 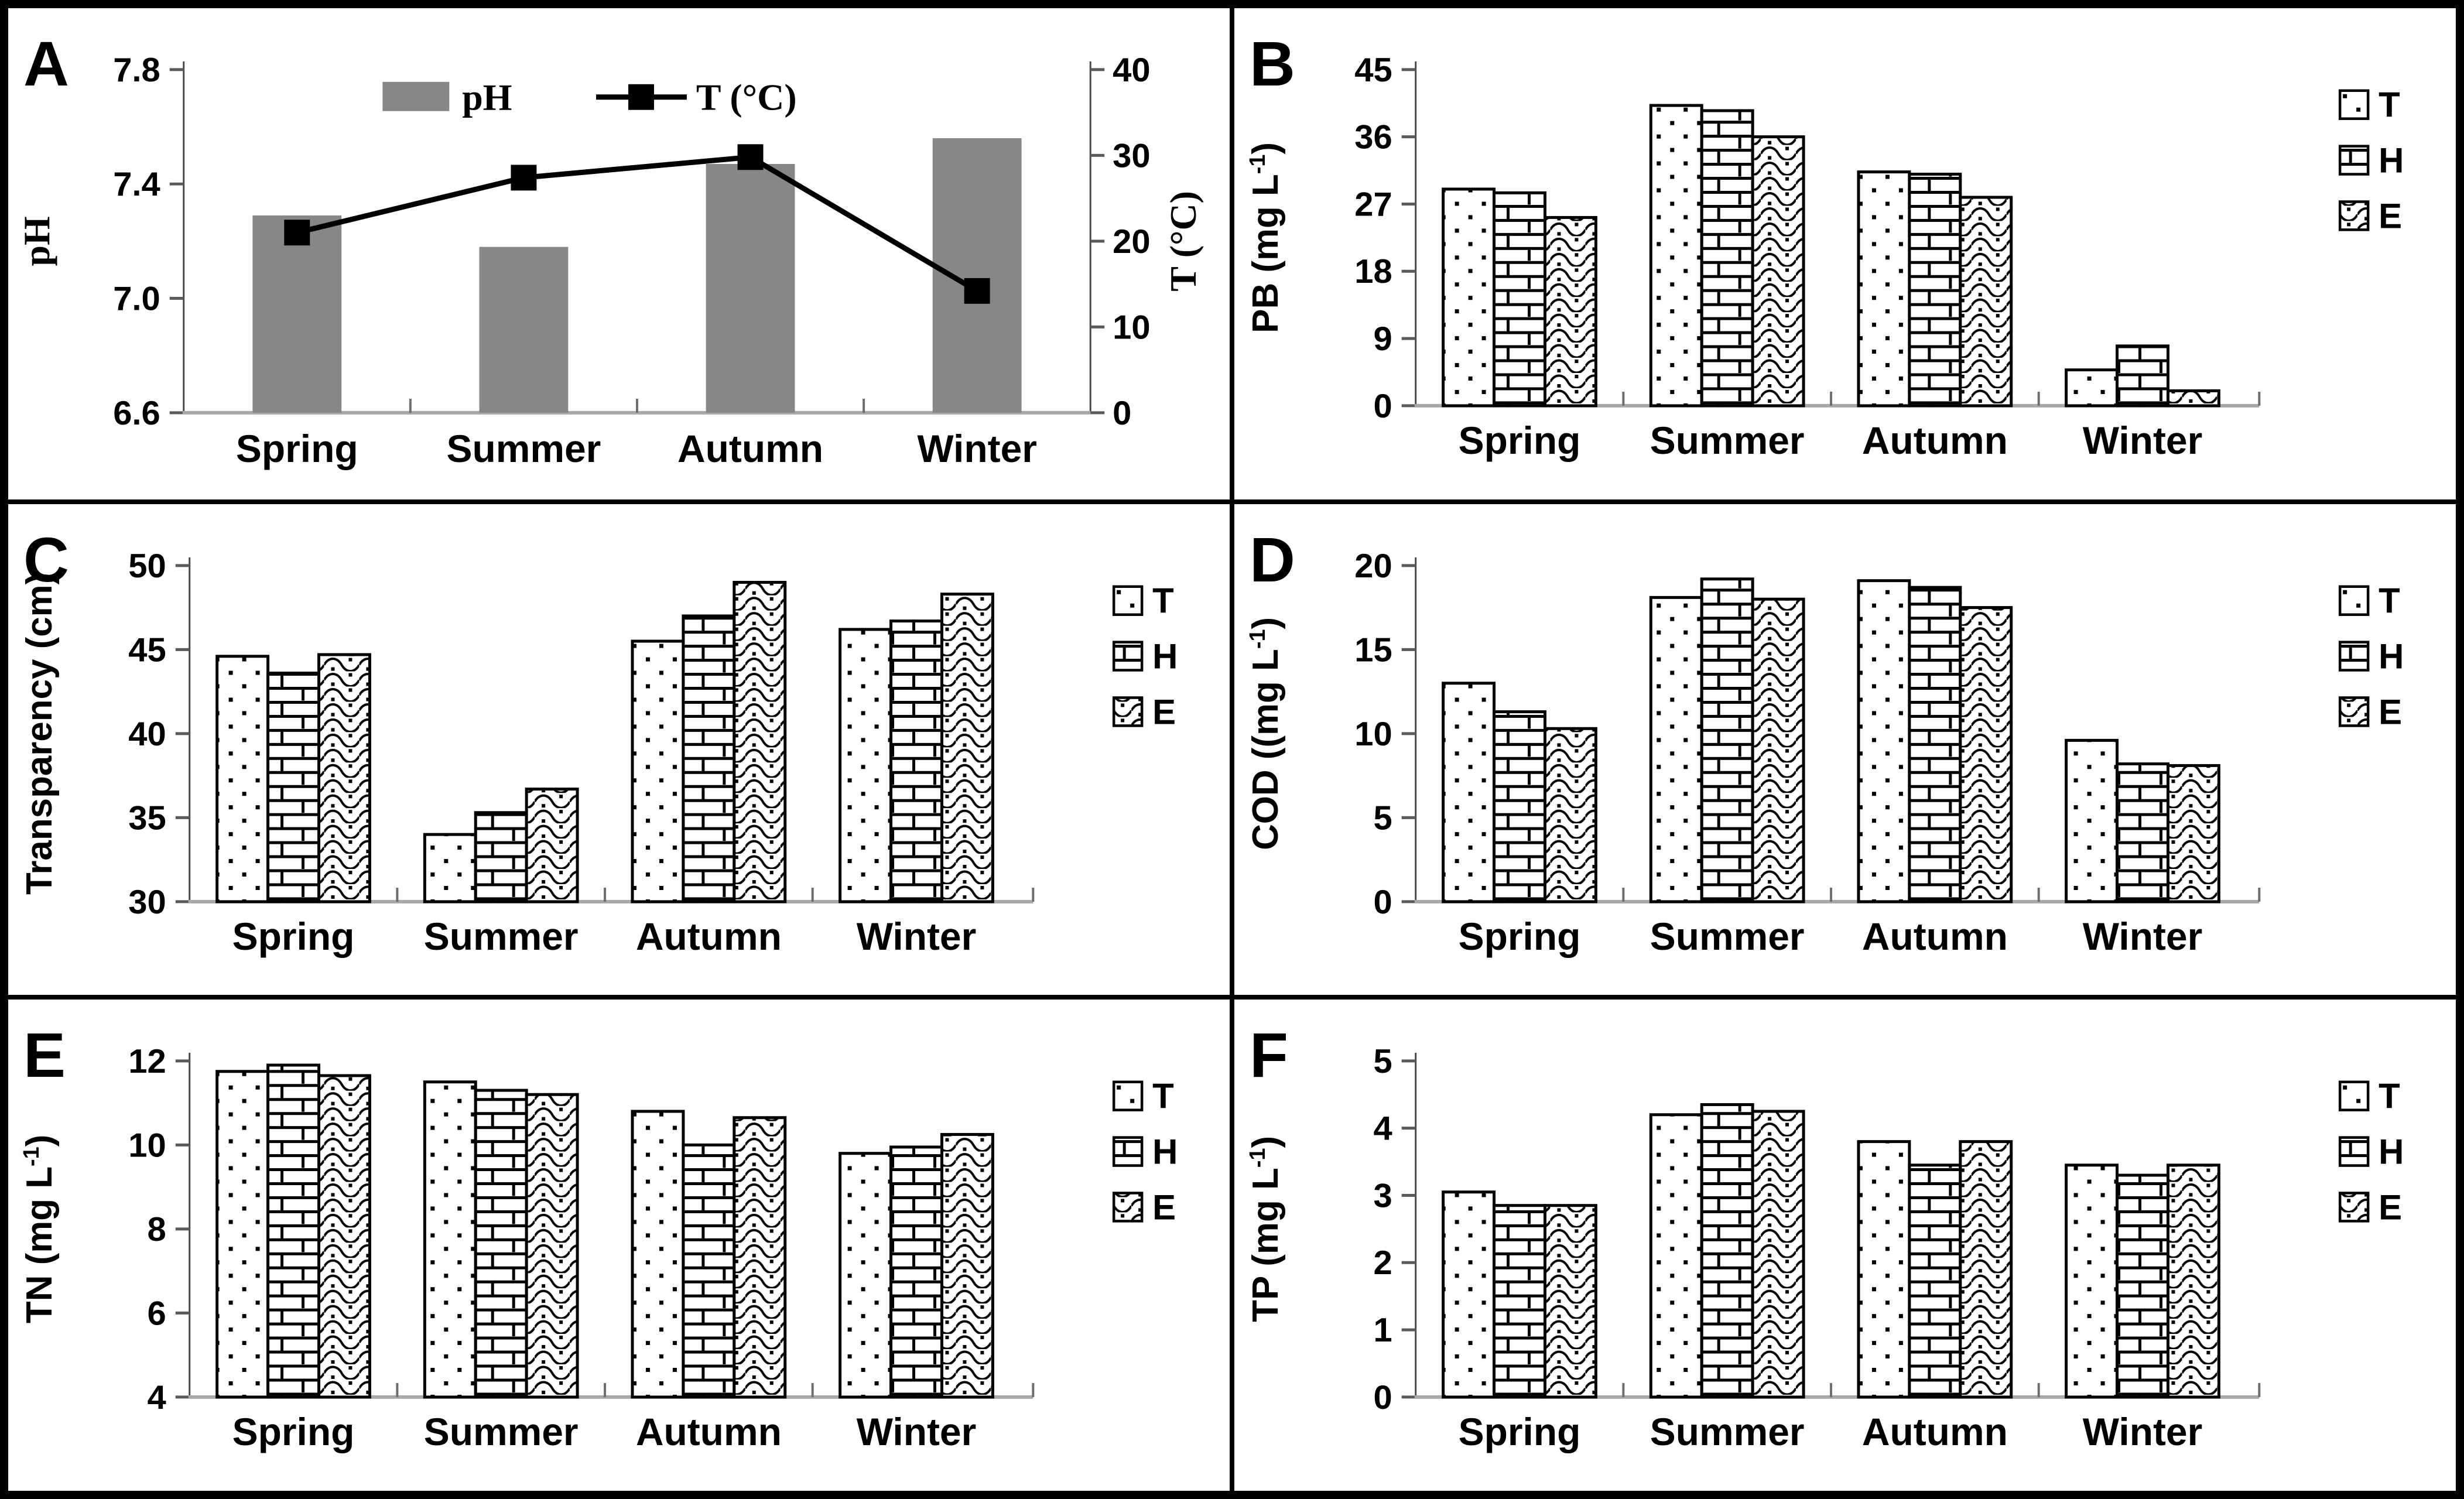 I want to click on legend-swatch-T, so click(x=2354, y=1096).